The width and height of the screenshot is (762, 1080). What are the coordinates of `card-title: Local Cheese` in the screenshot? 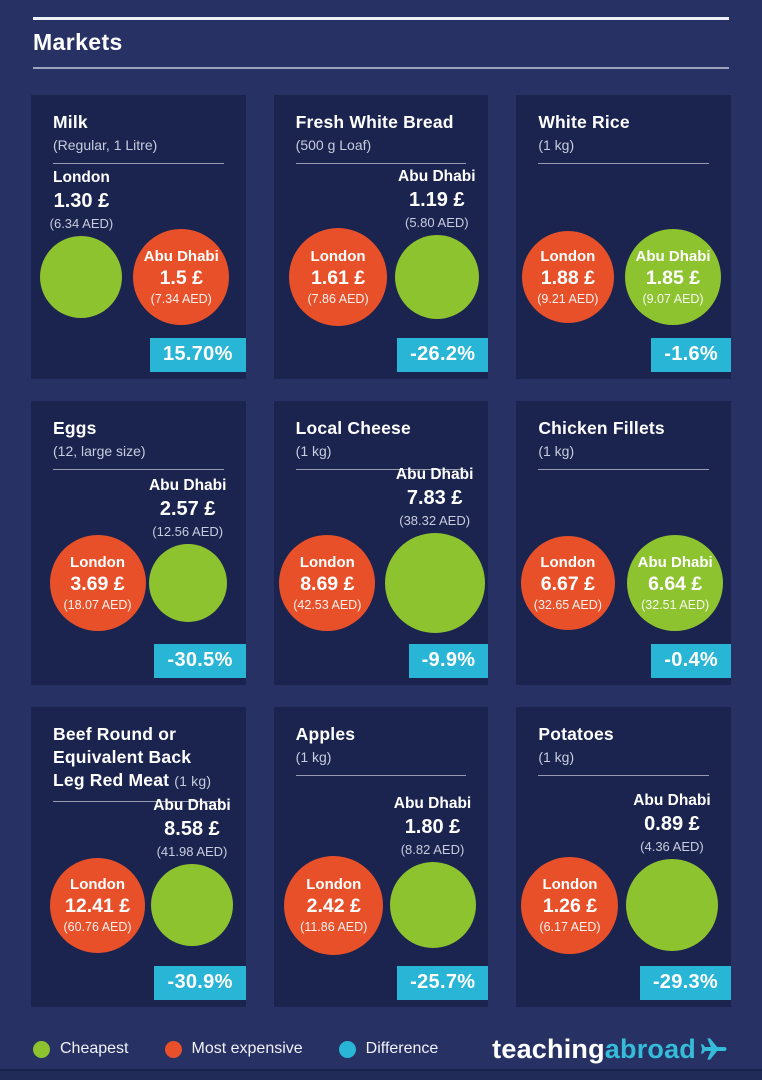 It's located at (353, 428).